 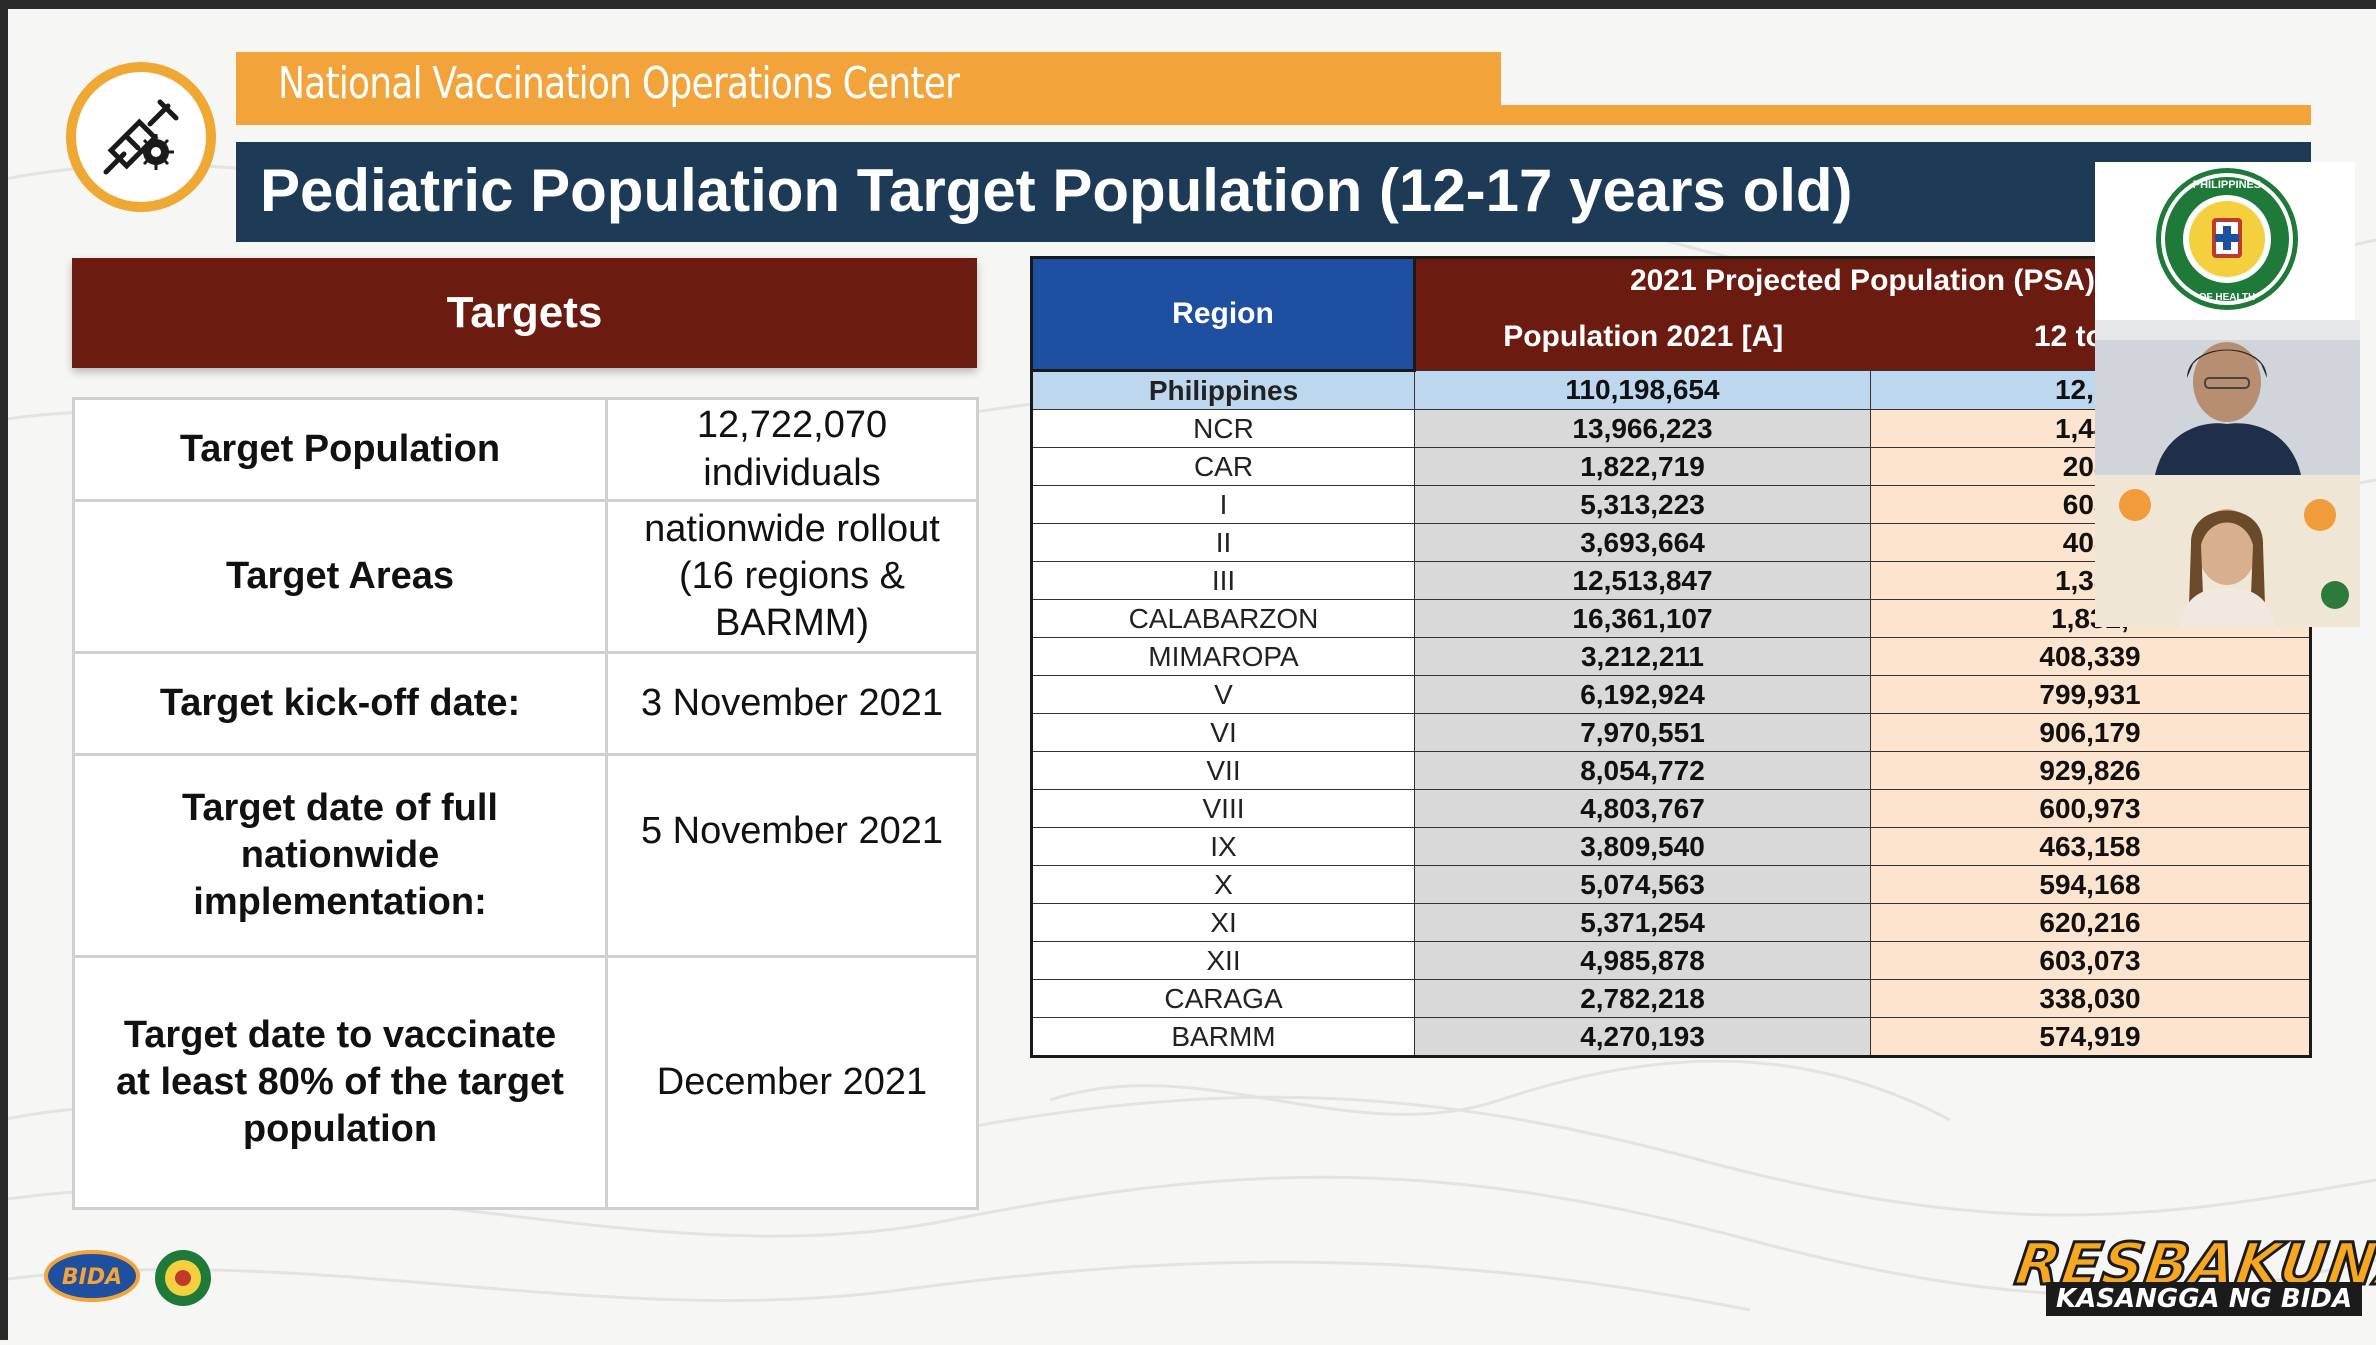 What do you see at coordinates (1642, 428) in the screenshot?
I see `population-cell: 13,966,223` at bounding box center [1642, 428].